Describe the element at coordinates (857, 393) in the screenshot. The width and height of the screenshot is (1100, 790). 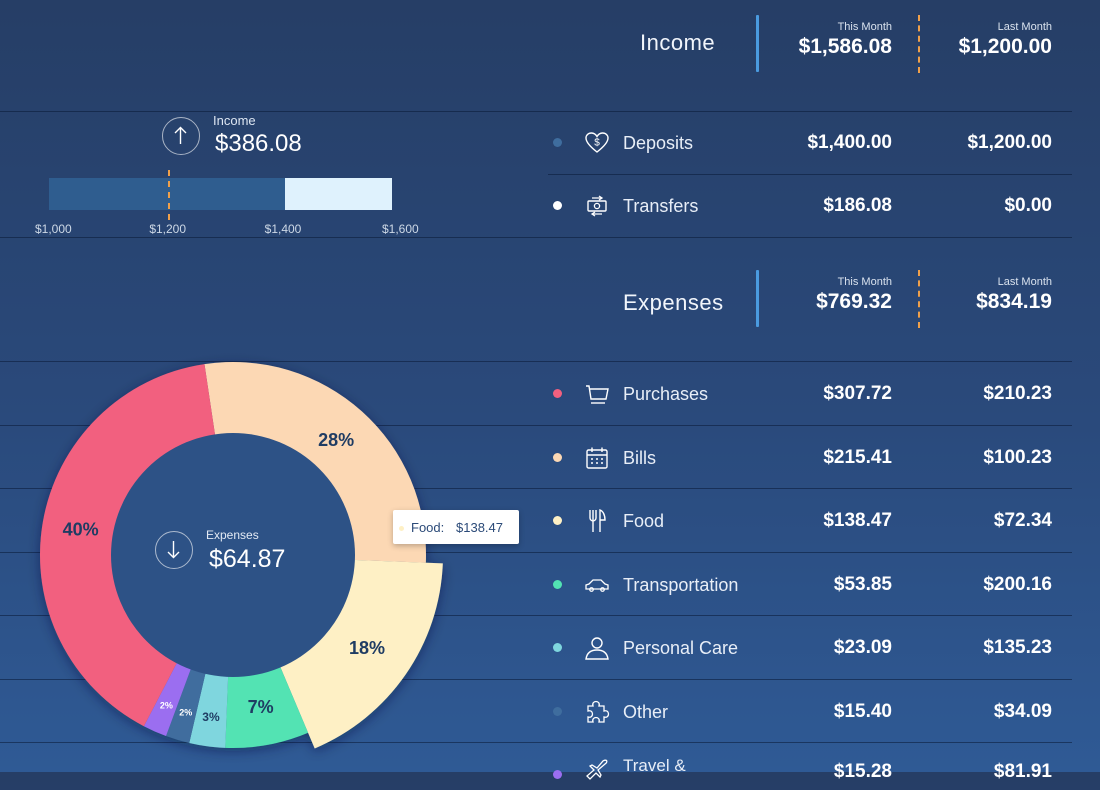
I see `row-this-month: $307.72` at that location.